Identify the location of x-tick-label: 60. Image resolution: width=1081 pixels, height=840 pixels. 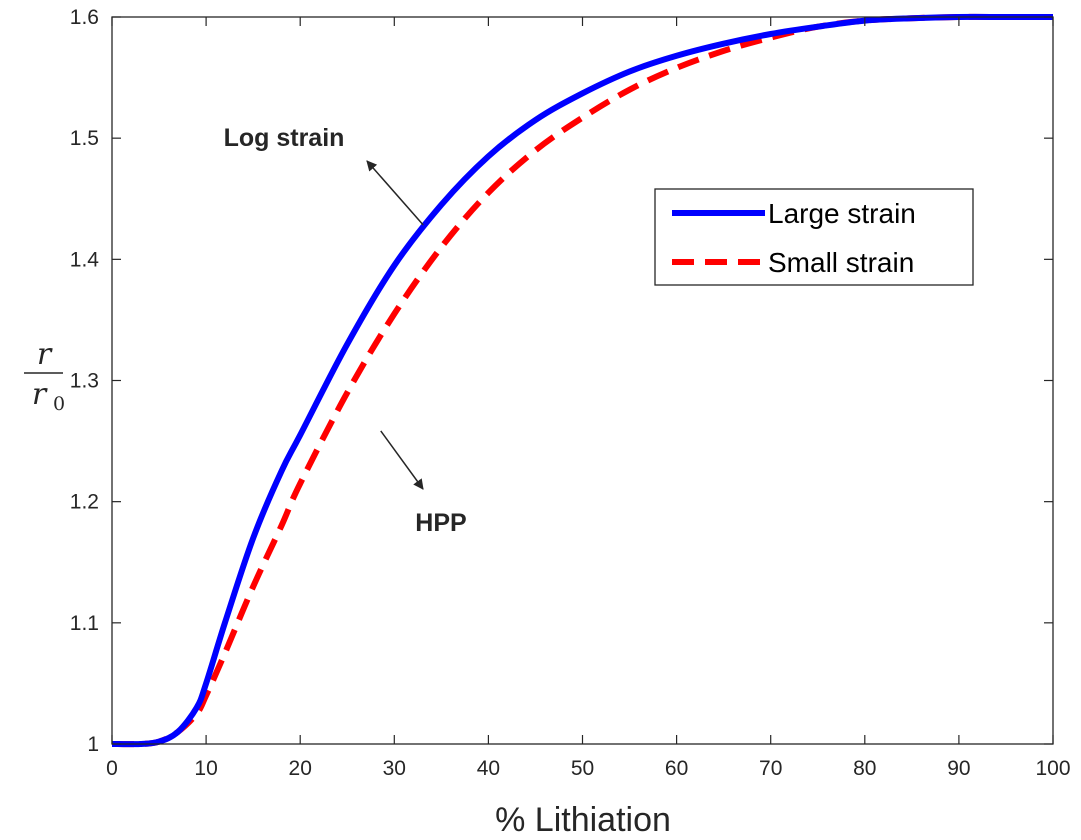
(676, 768).